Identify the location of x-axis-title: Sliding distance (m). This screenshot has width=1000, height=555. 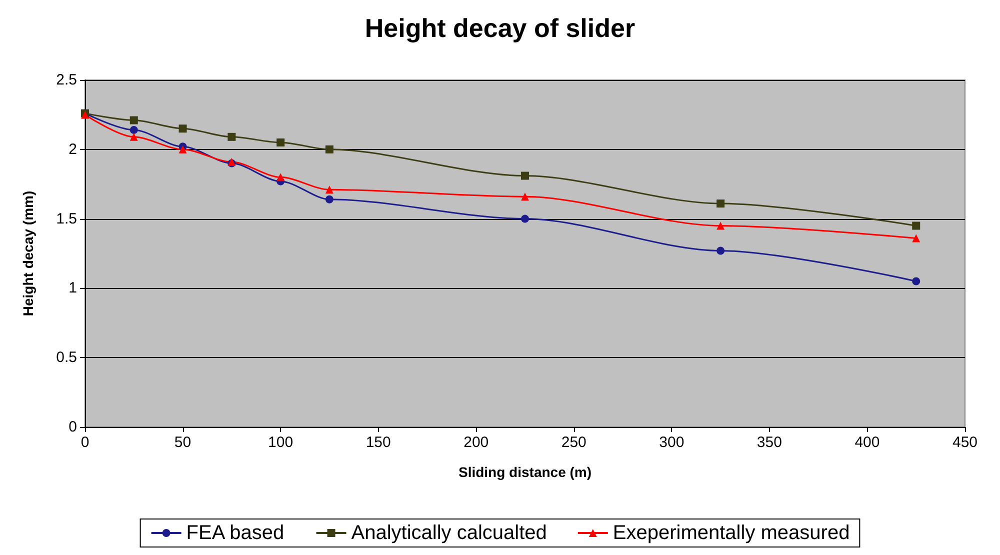
(525, 472).